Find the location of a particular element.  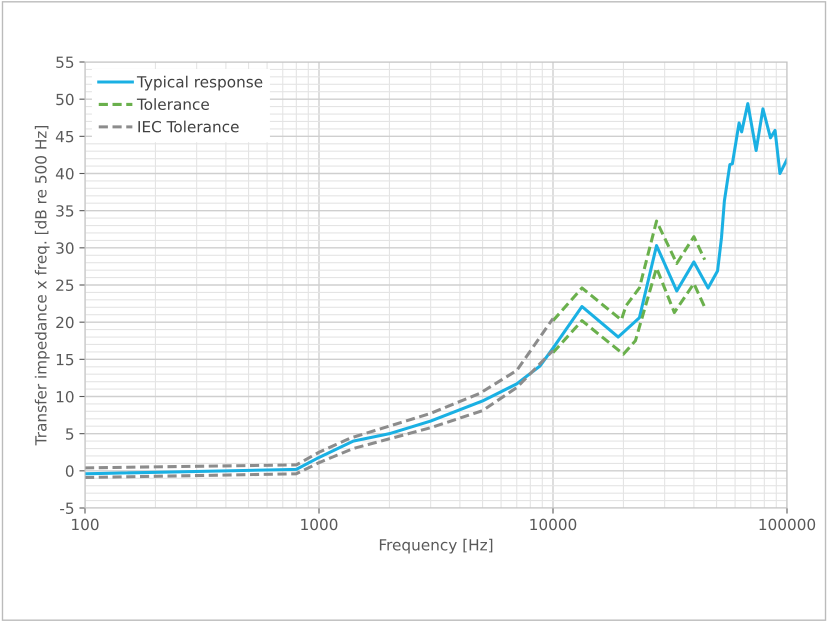

x-tick-label: 10000 is located at coordinates (553, 524).